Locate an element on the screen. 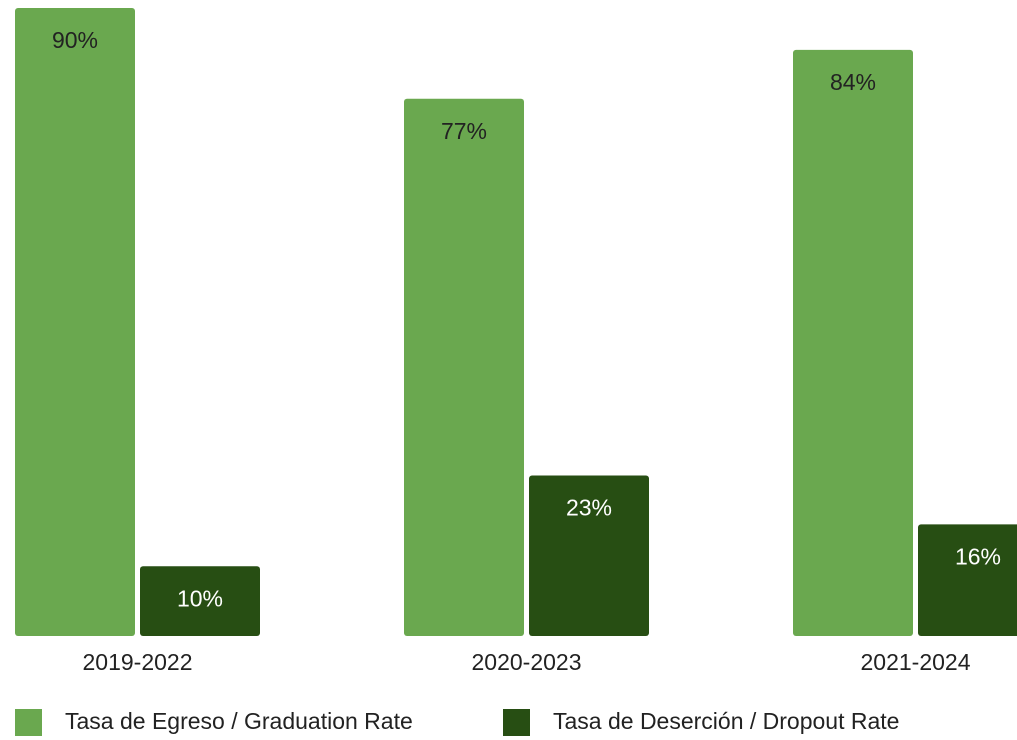 Image resolution: width=1017 pixels, height=740 pixels. data-label: 84% is located at coordinates (853, 82).